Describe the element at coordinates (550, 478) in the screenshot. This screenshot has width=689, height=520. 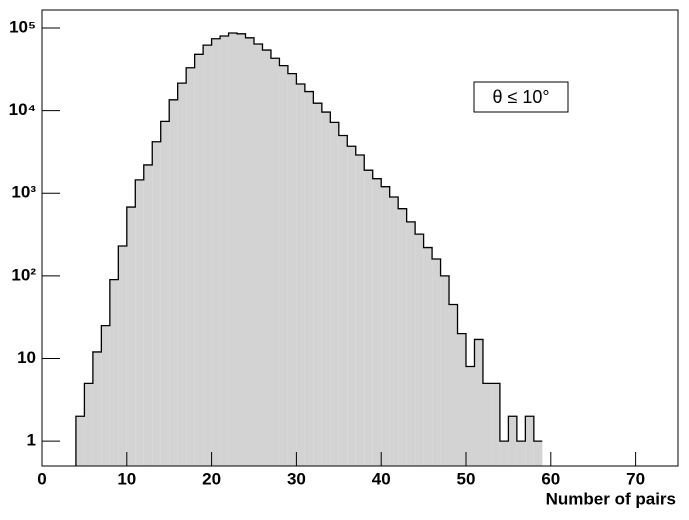
I see `x-tick-label: 60` at that location.